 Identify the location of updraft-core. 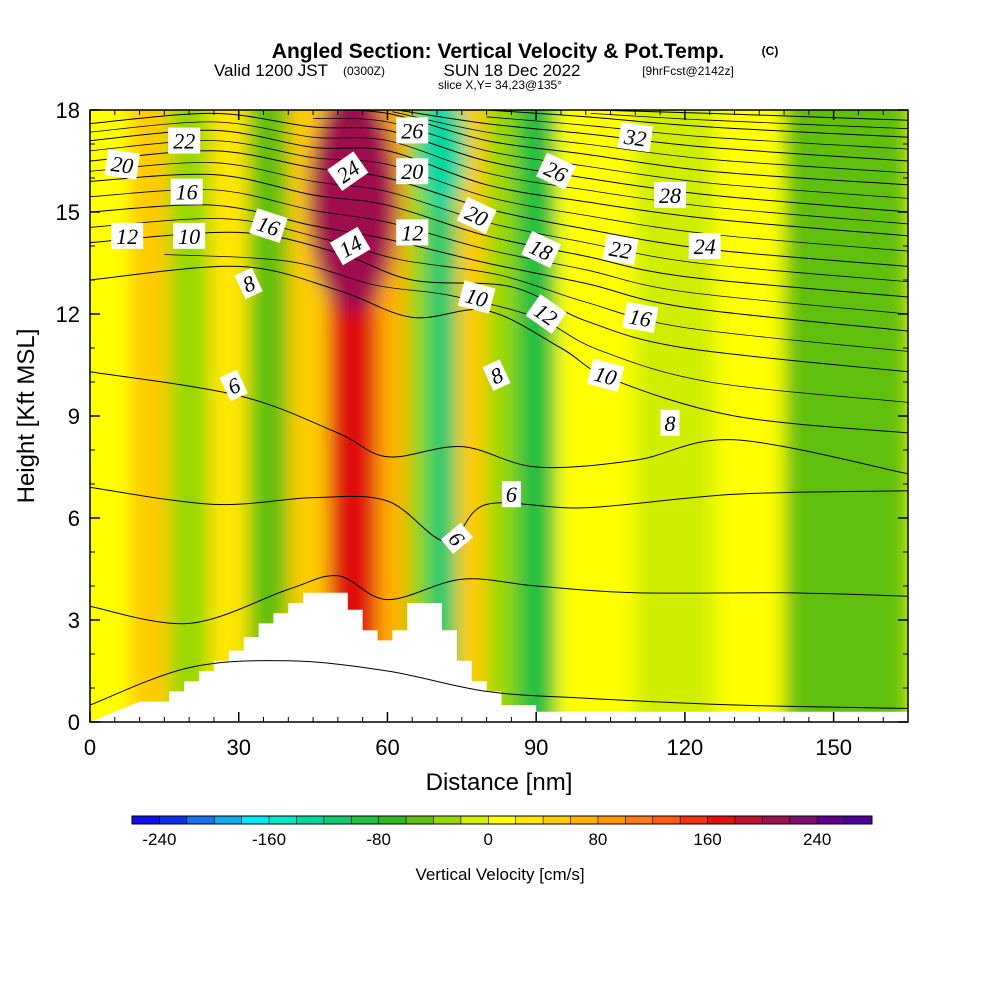
(353, 212).